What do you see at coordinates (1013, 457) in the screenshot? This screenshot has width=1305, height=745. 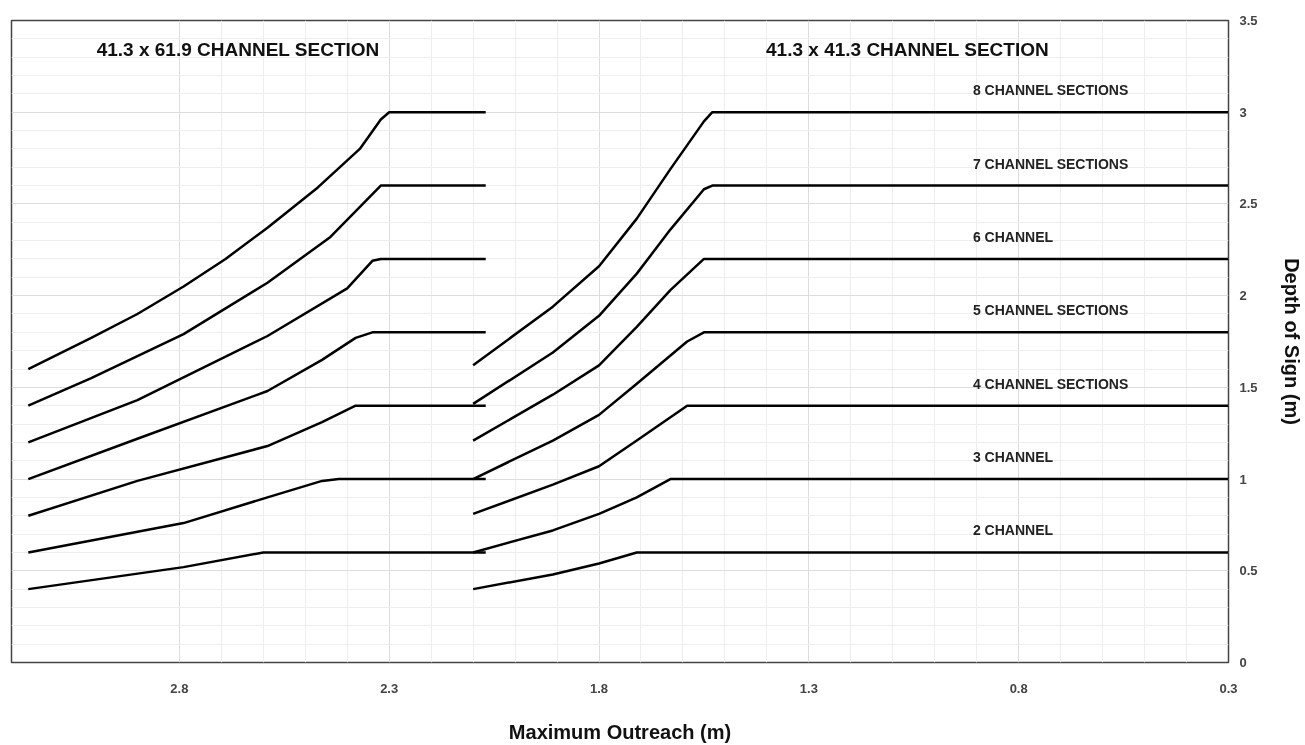 I see `annotation: 3 CHANNEL` at bounding box center [1013, 457].